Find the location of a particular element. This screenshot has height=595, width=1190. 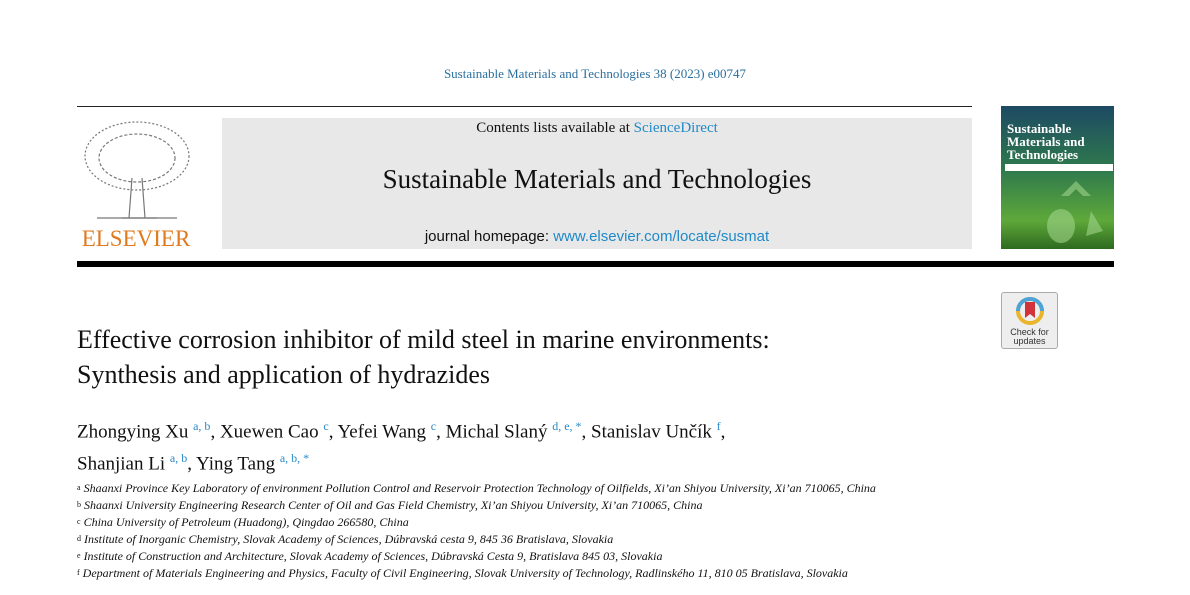

sciencedirect-link: ScienceDirect is located at coordinates (675, 128).